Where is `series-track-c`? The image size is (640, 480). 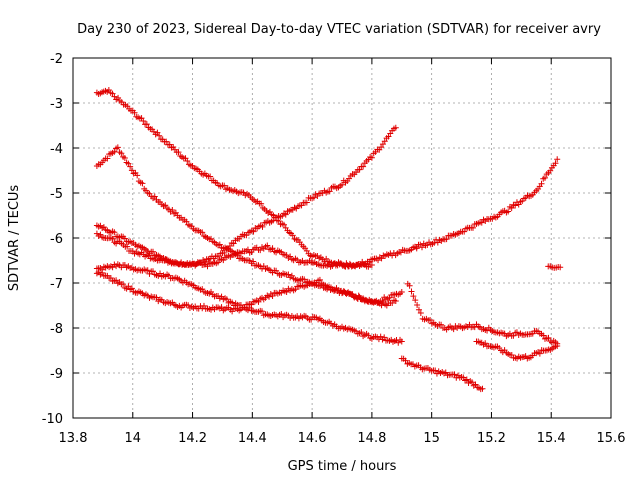
series-track-c is located at coordinates (246, 196).